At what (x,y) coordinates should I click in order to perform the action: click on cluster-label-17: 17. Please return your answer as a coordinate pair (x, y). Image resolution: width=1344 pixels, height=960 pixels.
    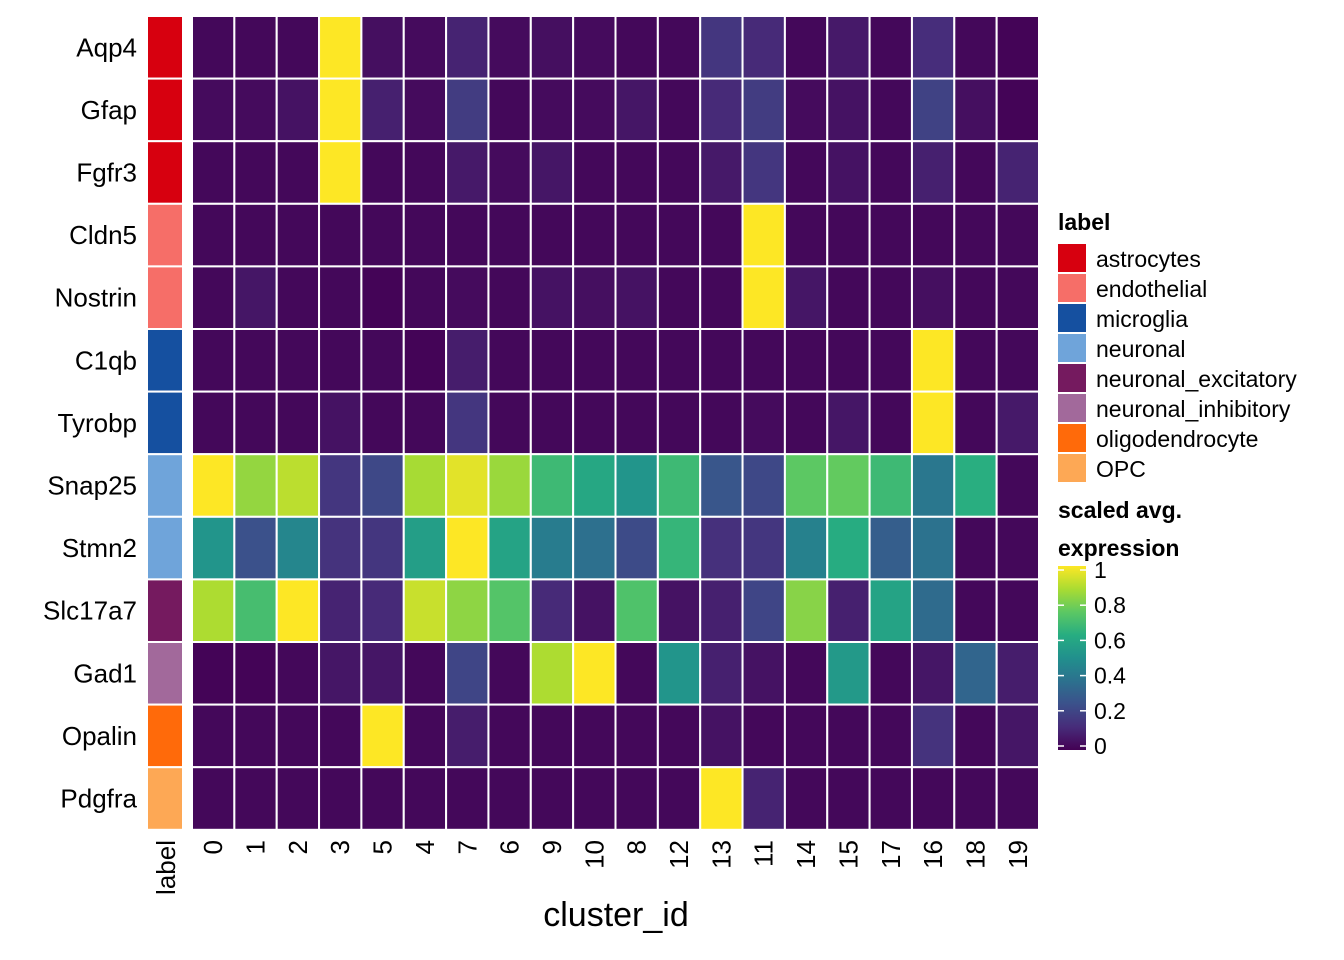
    Looking at the image, I should click on (891, 854).